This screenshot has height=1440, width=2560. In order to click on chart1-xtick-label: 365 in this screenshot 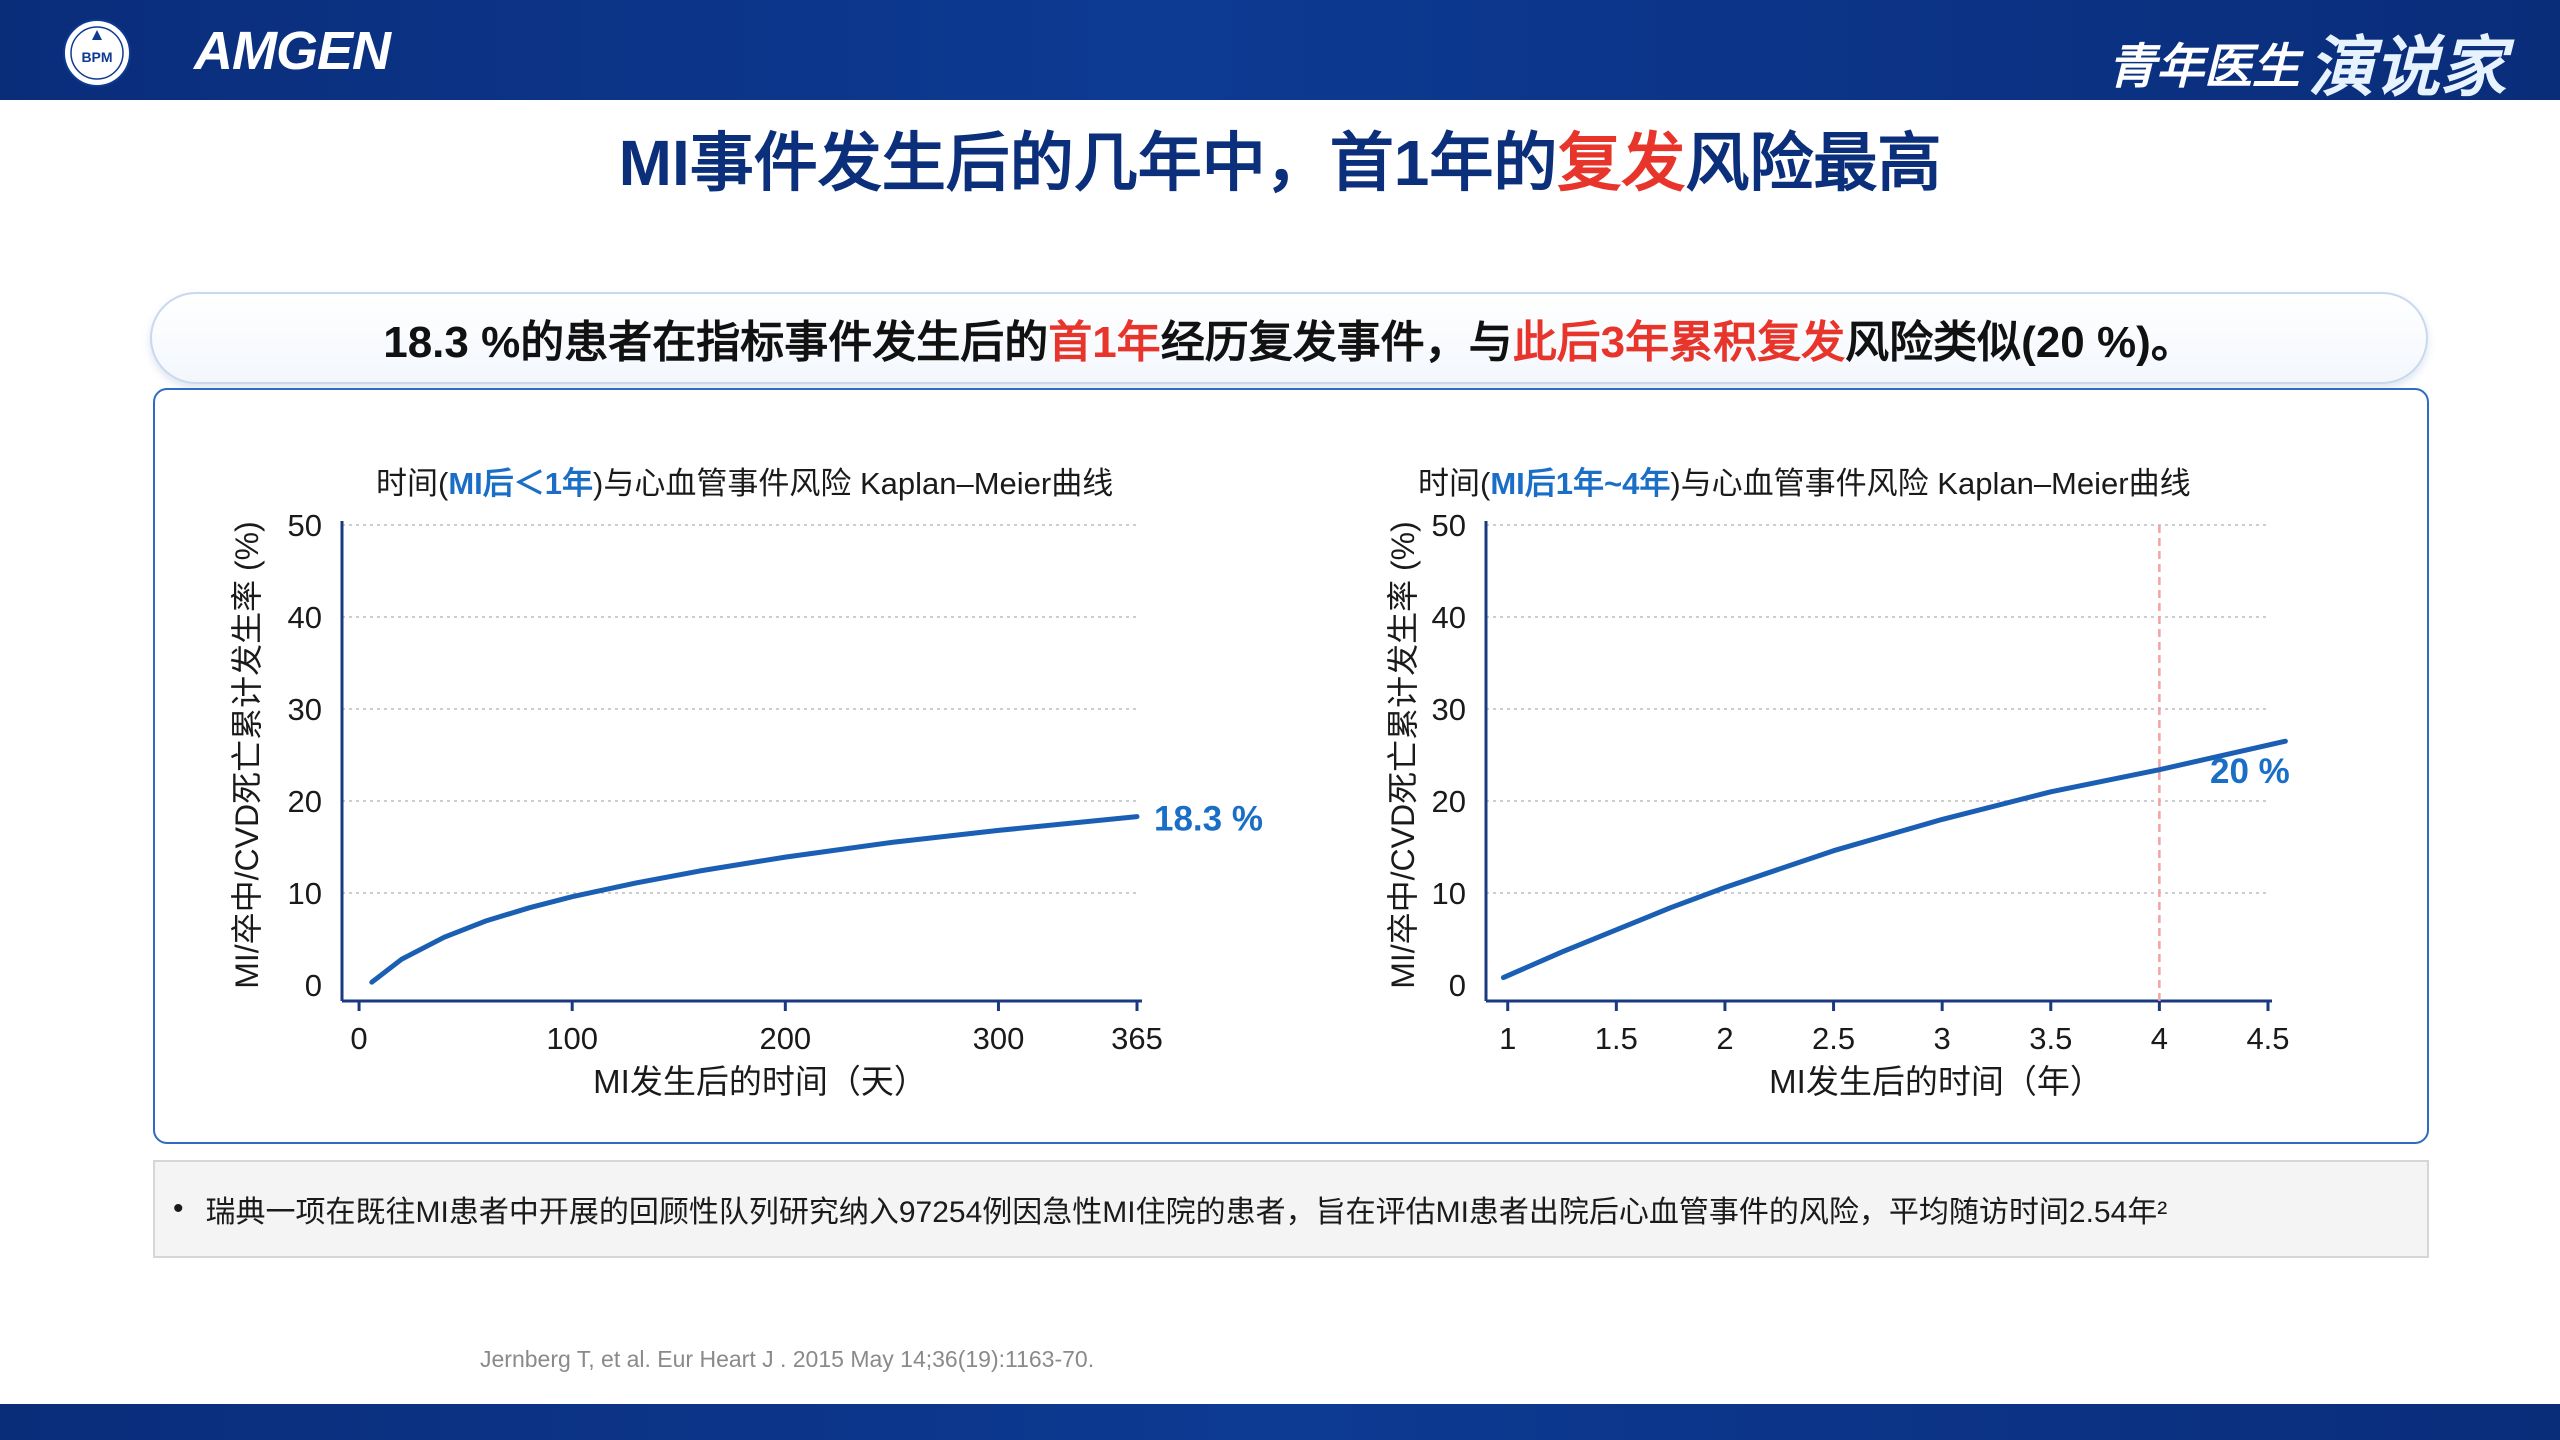, I will do `click(1137, 1038)`.